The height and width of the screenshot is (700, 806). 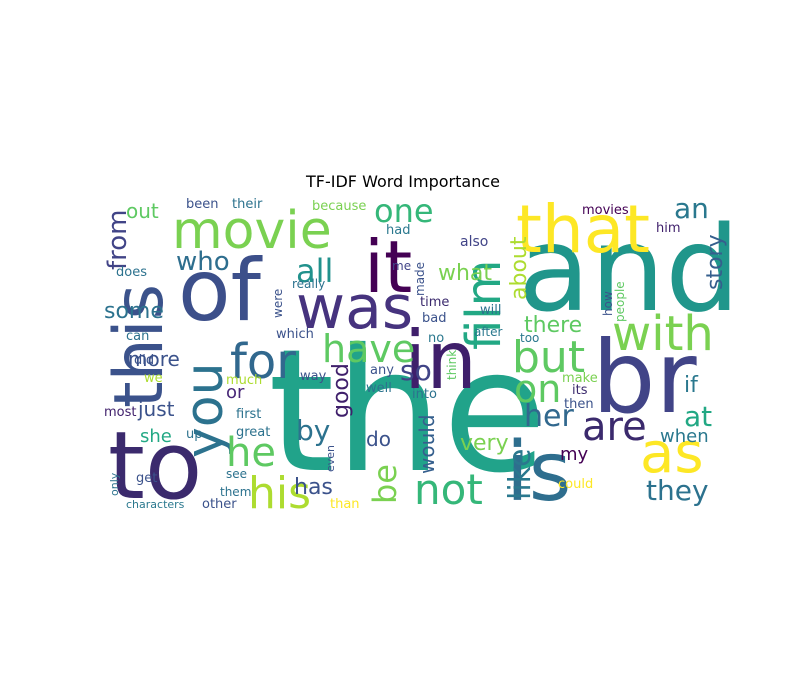 I want to click on word-good: good, so click(x=341, y=390).